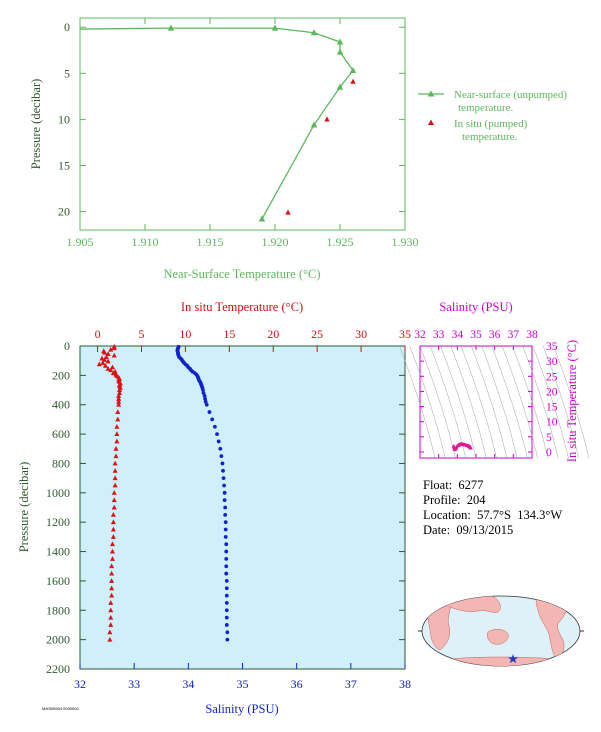 The image size is (601, 732). Describe the element at coordinates (454, 500) in the screenshot. I see `profile-number: Profile: 204` at that location.